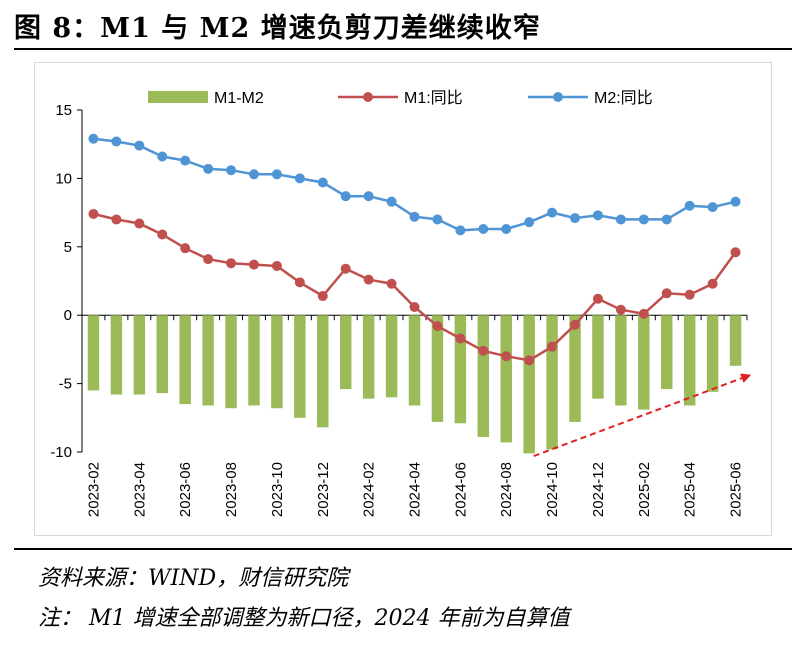  I want to click on x-tick-label: 2024-02, so click(369, 489).